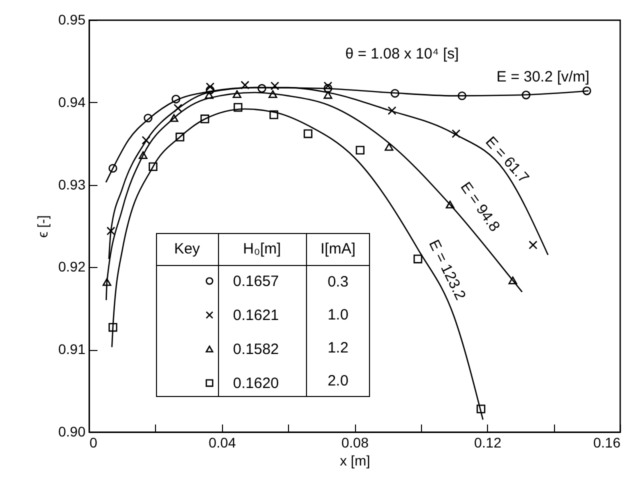 The width and height of the screenshot is (637, 482). What do you see at coordinates (72, 349) in the screenshot?
I see `y-tick-label: 0.91` at bounding box center [72, 349].